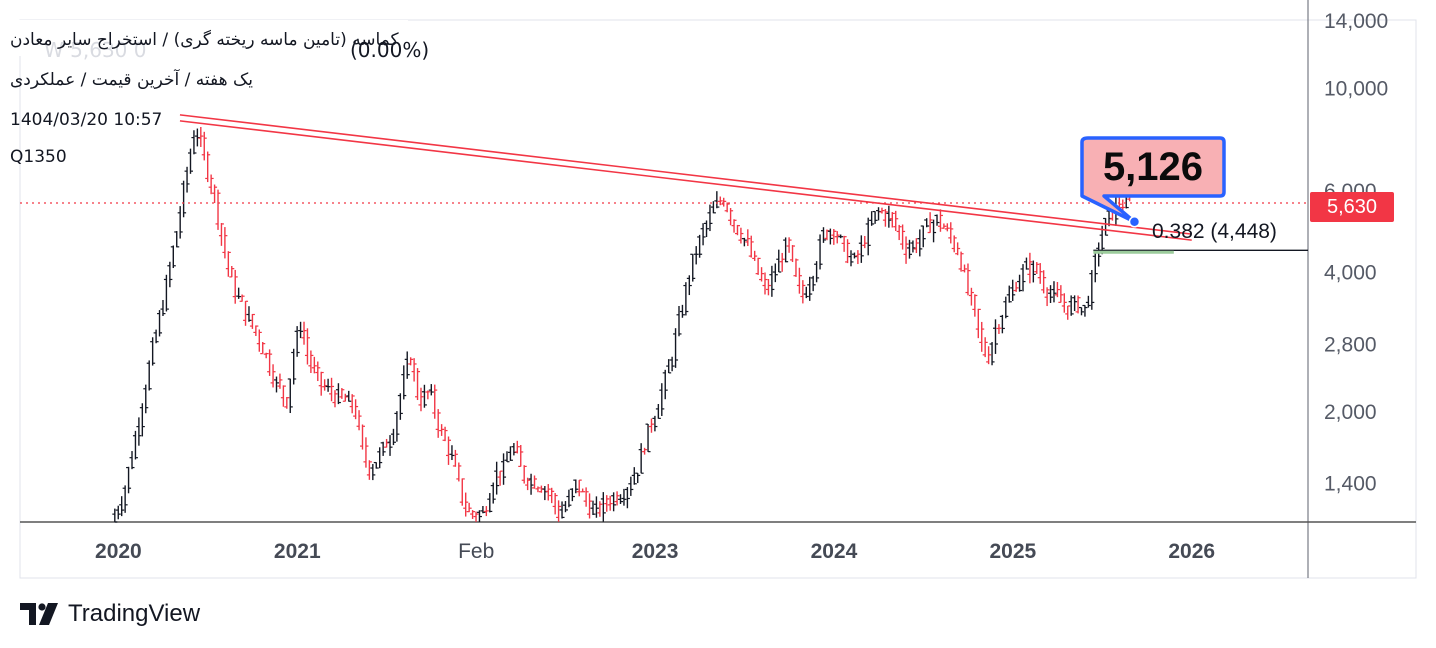 This screenshot has width=1436, height=648. Describe the element at coordinates (1350, 344) in the screenshot. I see `price-tick-label: 2,800` at that location.